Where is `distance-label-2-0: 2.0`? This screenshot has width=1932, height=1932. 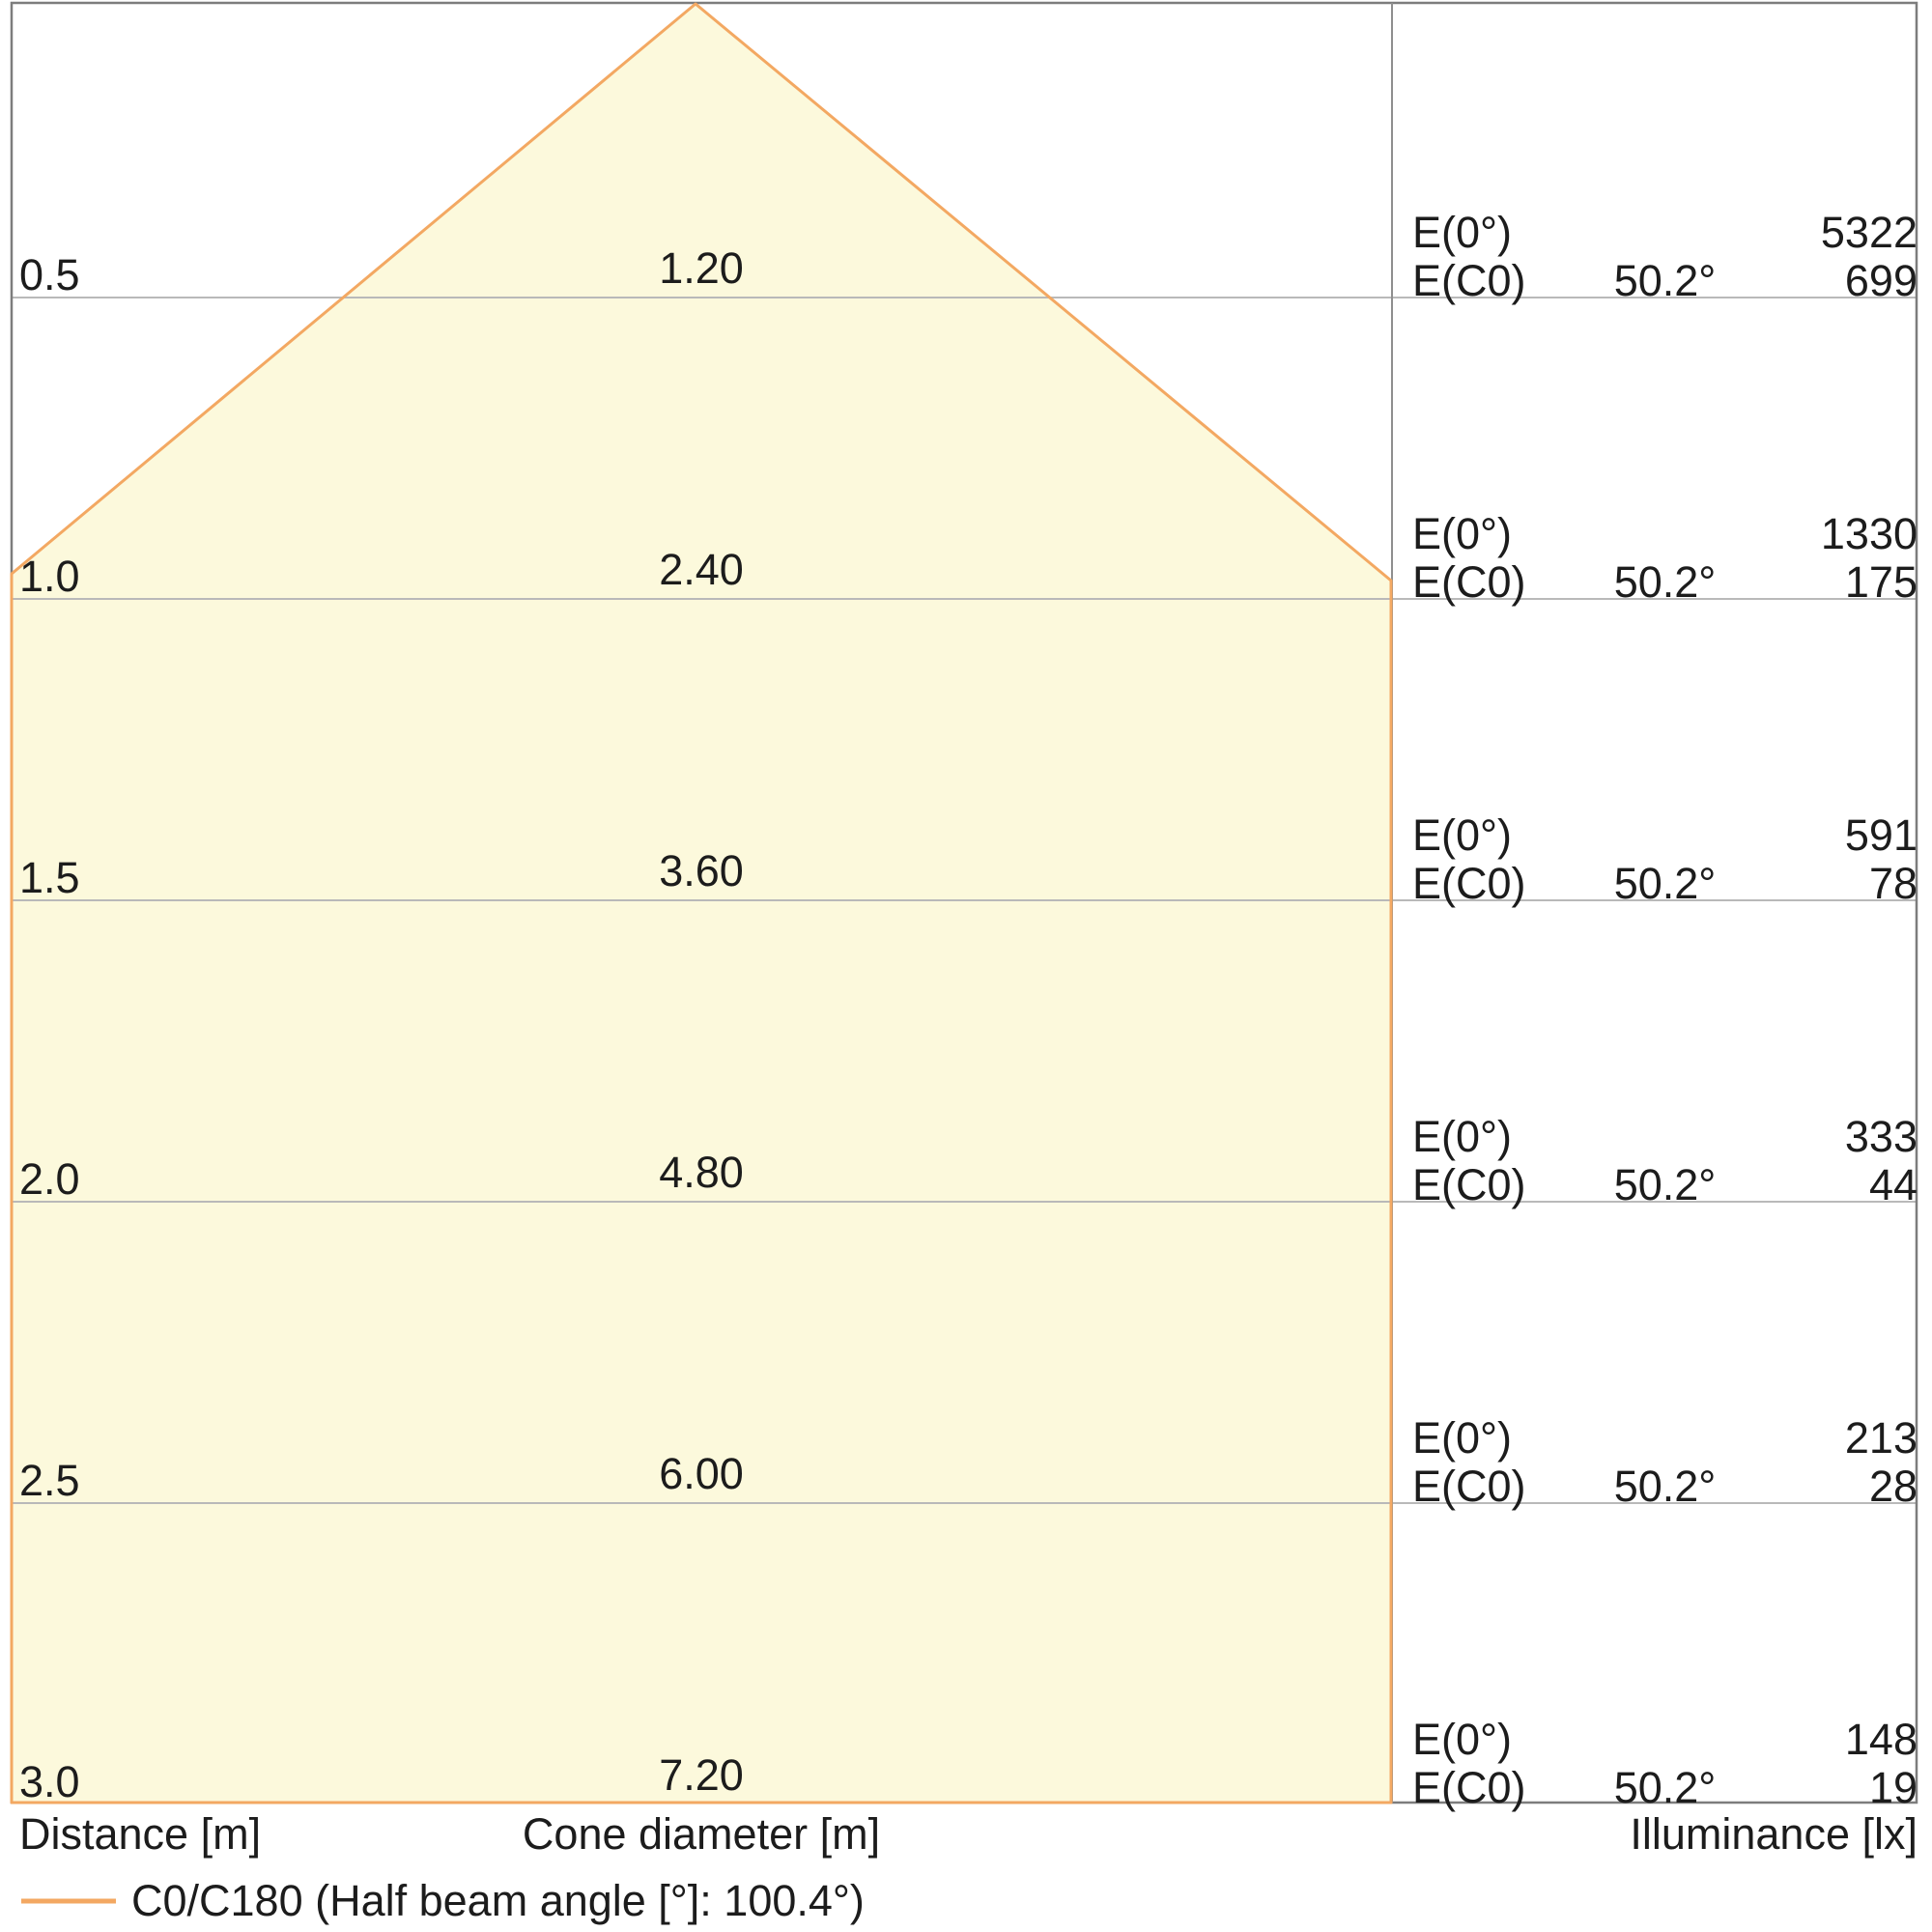
distance-label-2-0: 2.0 is located at coordinates (49, 1179).